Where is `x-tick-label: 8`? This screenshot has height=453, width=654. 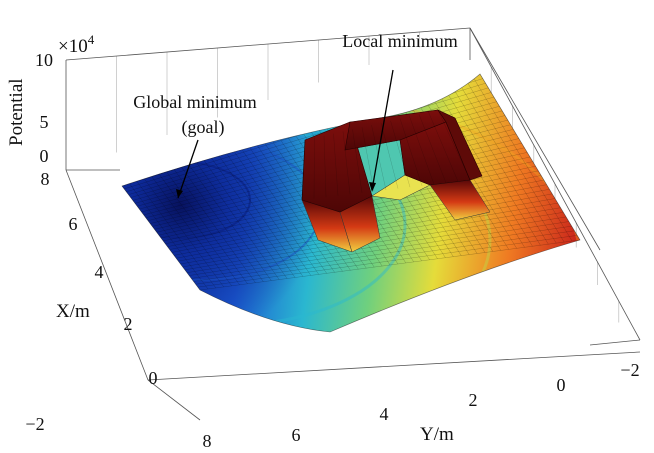 x-tick-label: 8 is located at coordinates (45, 179).